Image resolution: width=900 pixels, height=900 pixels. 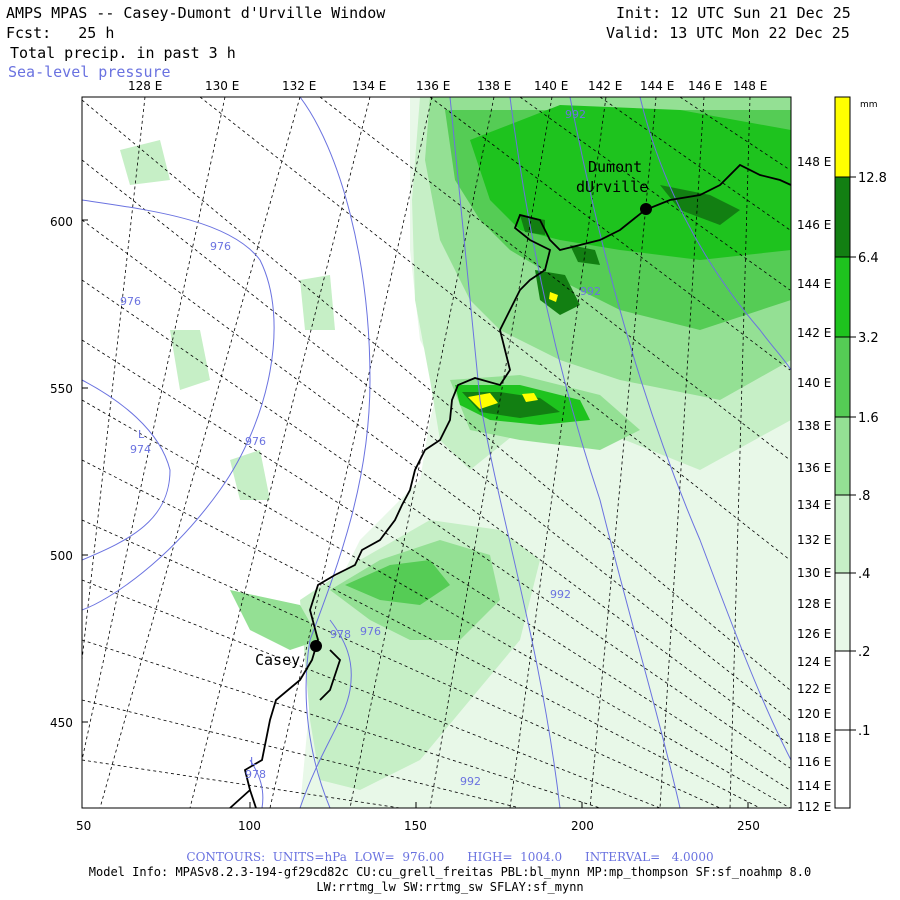 I want to click on x-tick-label: 100, so click(x=249, y=826).